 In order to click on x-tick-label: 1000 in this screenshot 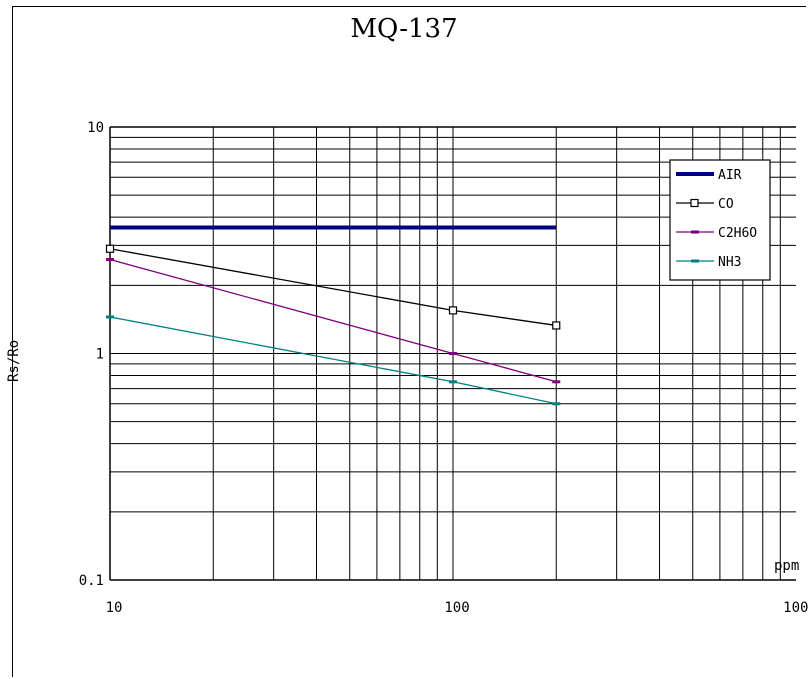, I will do `click(795, 608)`.